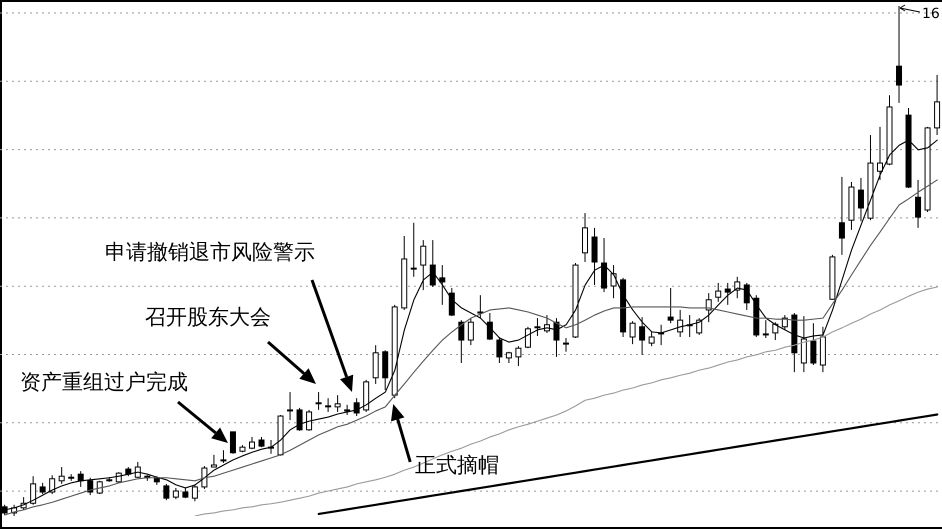 The width and height of the screenshot is (942, 529). I want to click on annotation: 召开股东大会, so click(208, 317).